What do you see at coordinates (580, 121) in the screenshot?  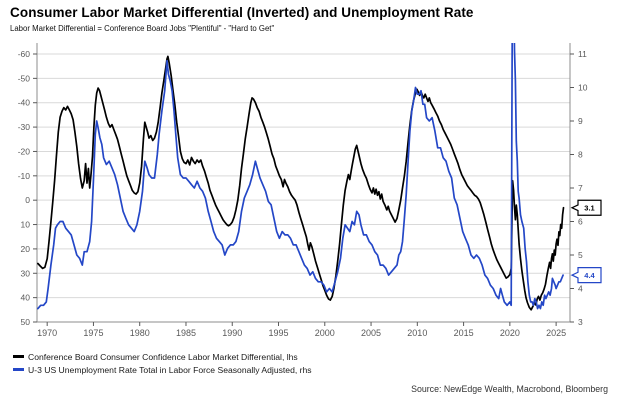 I see `right-axis-tick-label: 9` at bounding box center [580, 121].